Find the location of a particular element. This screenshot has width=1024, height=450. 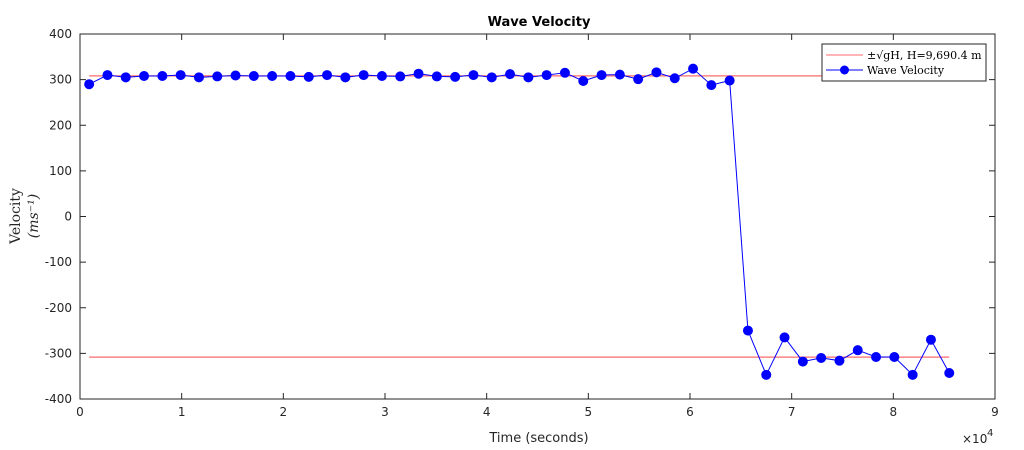

y-tick-label: -400 is located at coordinates (58, 399).